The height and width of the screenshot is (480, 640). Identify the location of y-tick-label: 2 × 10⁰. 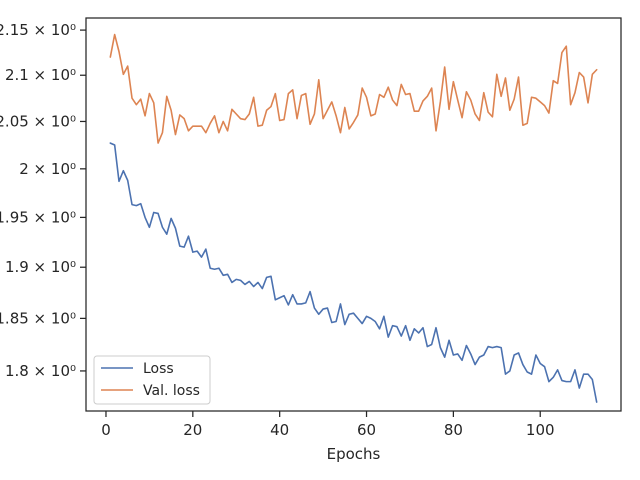
(47, 169).